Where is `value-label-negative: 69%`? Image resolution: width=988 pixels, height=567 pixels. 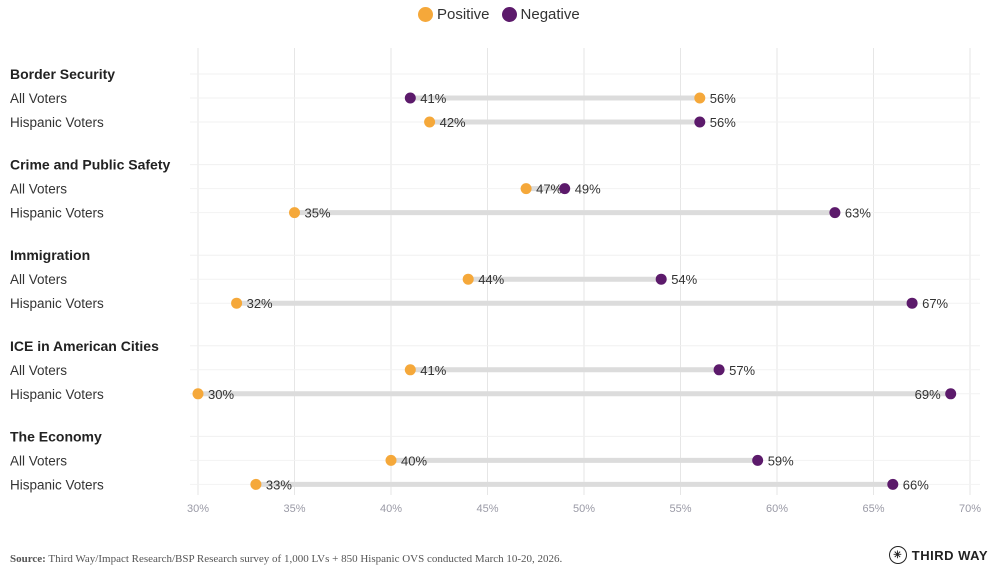 value-label-negative: 69% is located at coordinates (928, 394).